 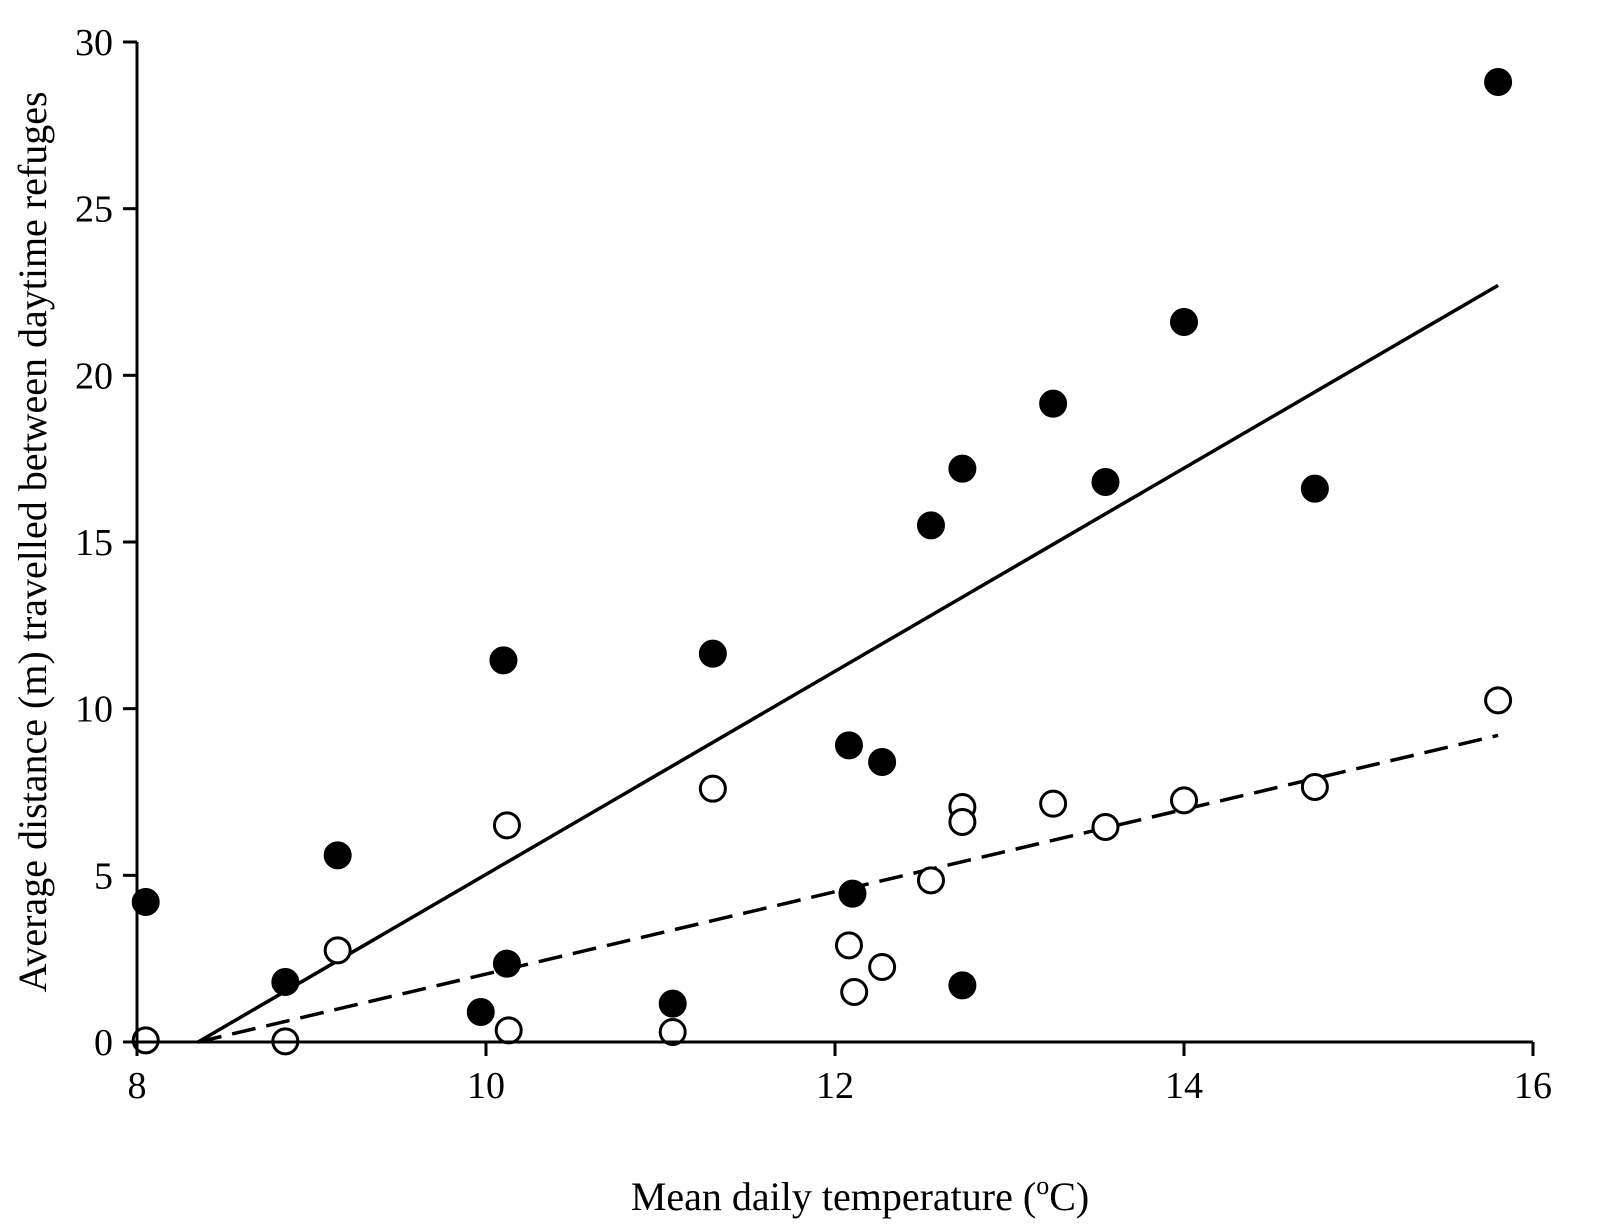 I want to click on y-tick-label: 25, so click(x=94, y=210).